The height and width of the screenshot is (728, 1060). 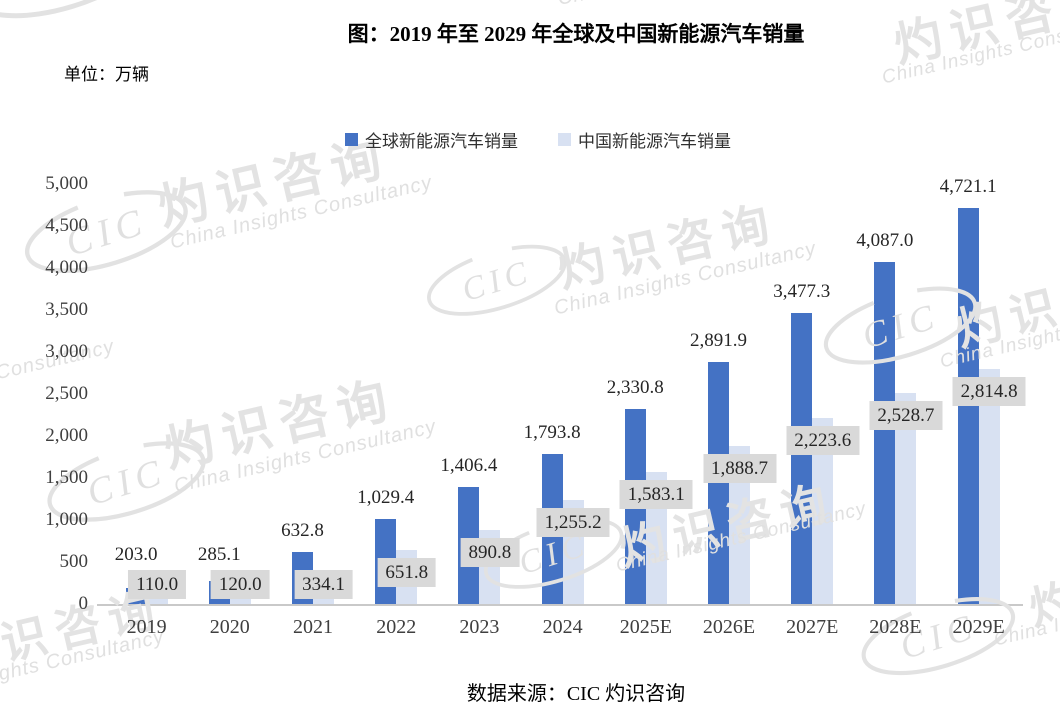 What do you see at coordinates (323, 584) in the screenshot?
I see `label-china-2021: 334.1` at bounding box center [323, 584].